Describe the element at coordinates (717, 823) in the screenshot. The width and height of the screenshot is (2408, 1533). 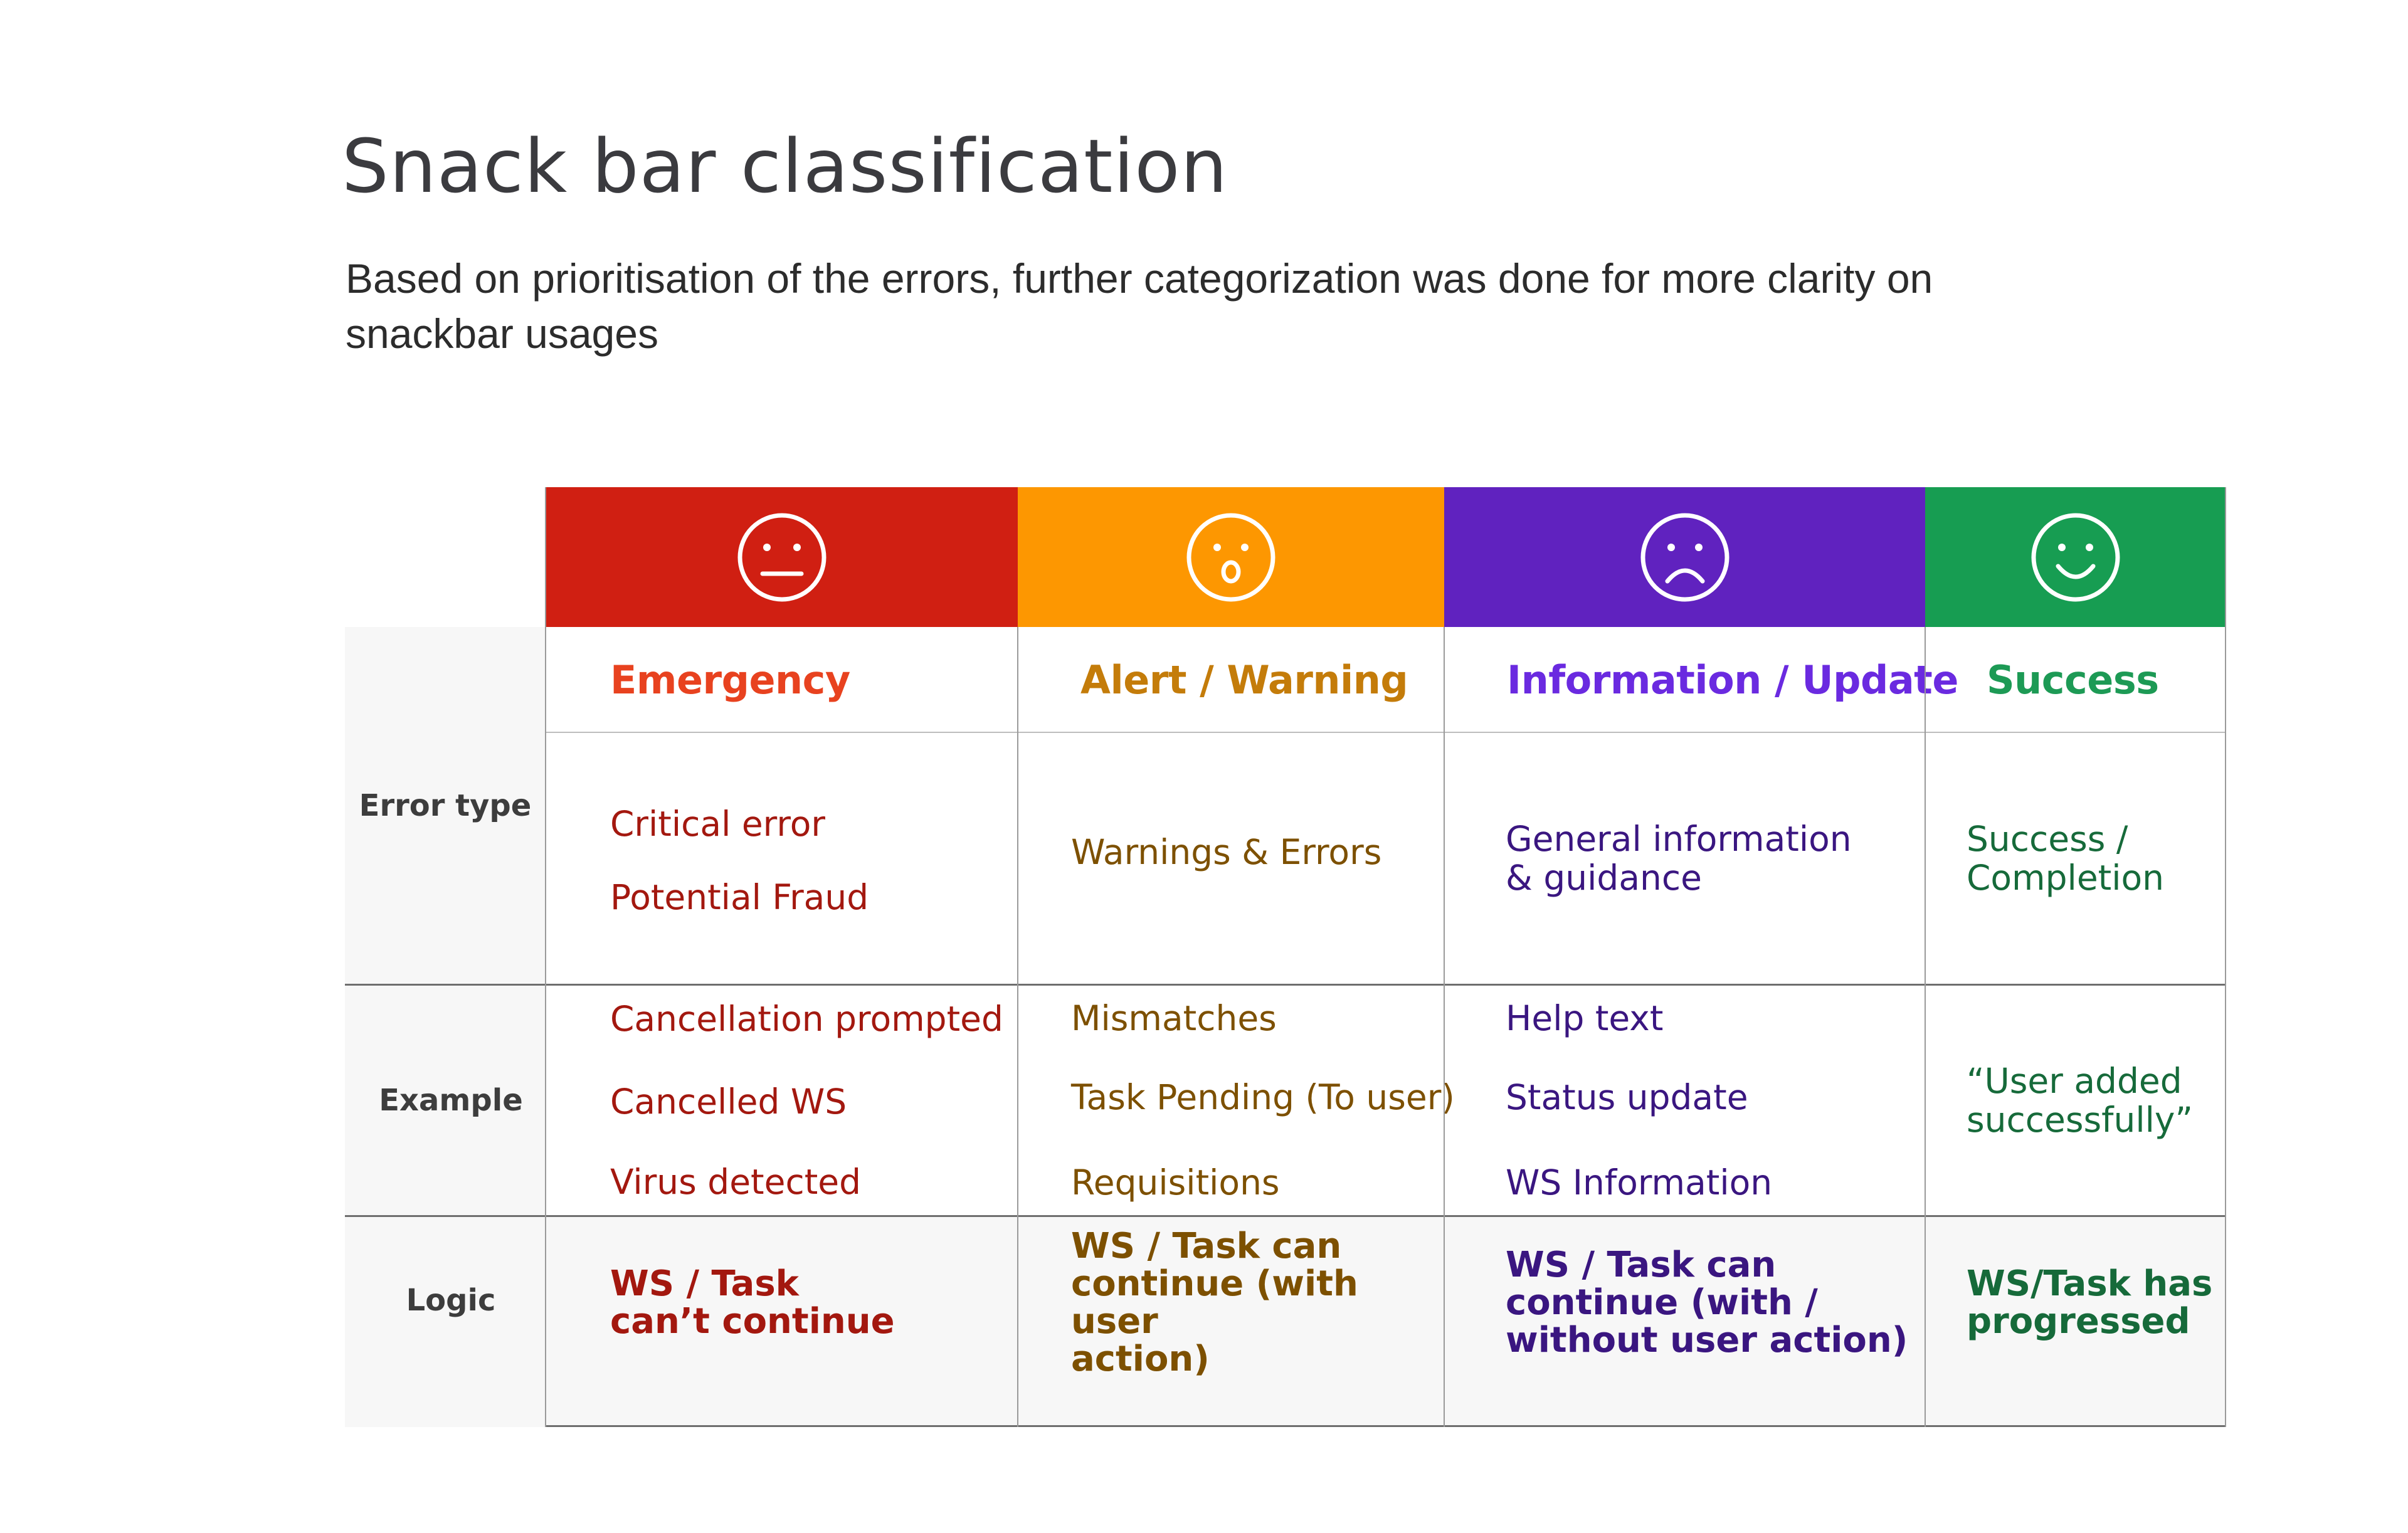
I see `error-type-item: Critical error` at that location.